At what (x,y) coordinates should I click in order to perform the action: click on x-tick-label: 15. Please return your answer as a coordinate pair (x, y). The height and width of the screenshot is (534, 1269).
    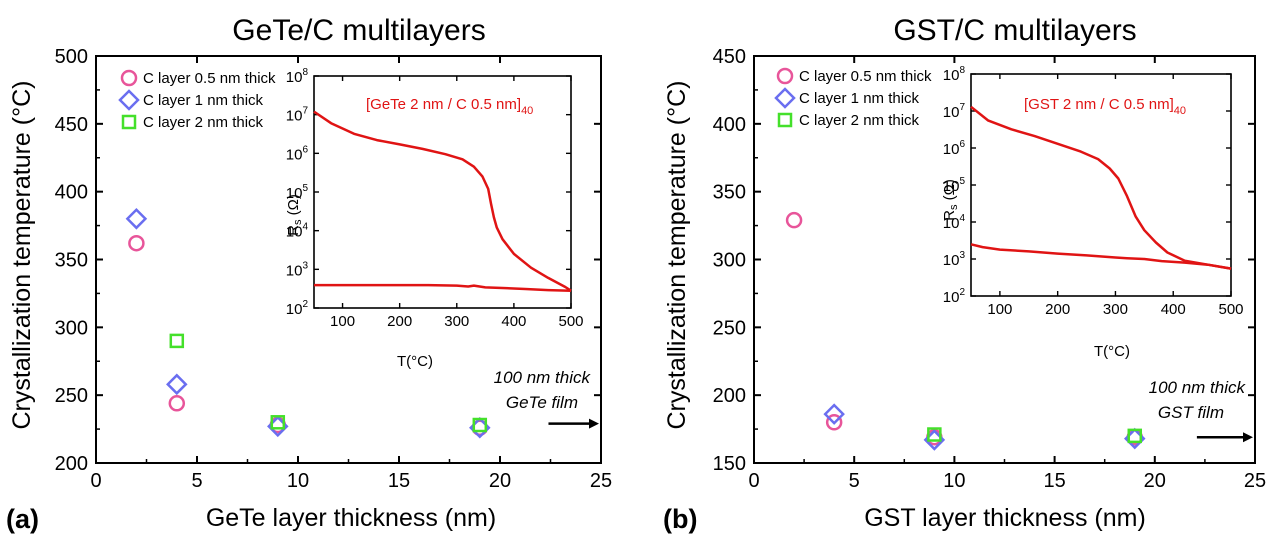
    Looking at the image, I should click on (1054, 481).